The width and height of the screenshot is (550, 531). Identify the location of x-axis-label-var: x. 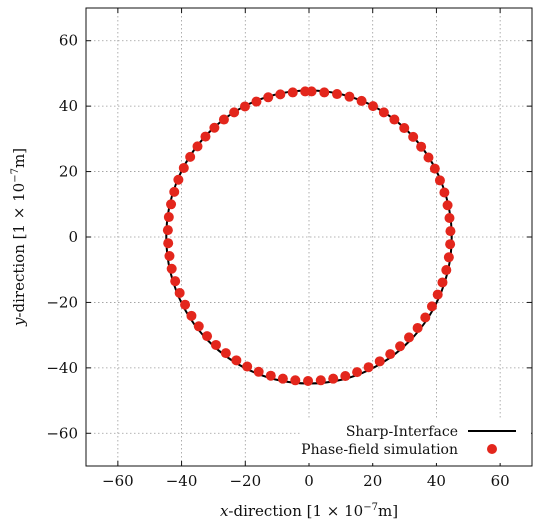
(224, 511).